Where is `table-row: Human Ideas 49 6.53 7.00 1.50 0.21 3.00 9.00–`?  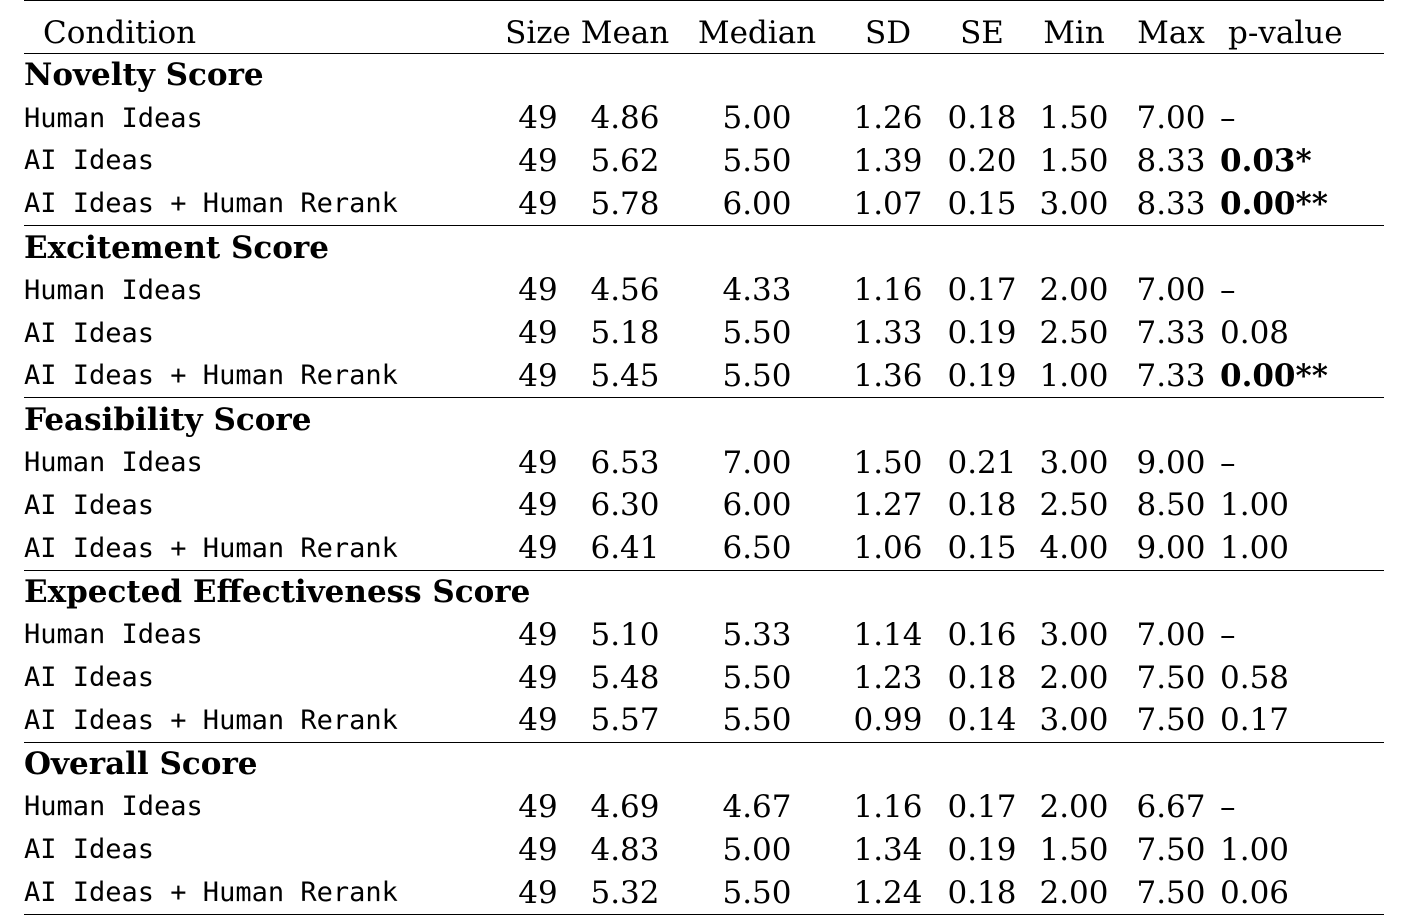
table-row: Human Ideas 49 6.53 7.00 1.50 0.21 3.00 9.00– is located at coordinates (704, 462).